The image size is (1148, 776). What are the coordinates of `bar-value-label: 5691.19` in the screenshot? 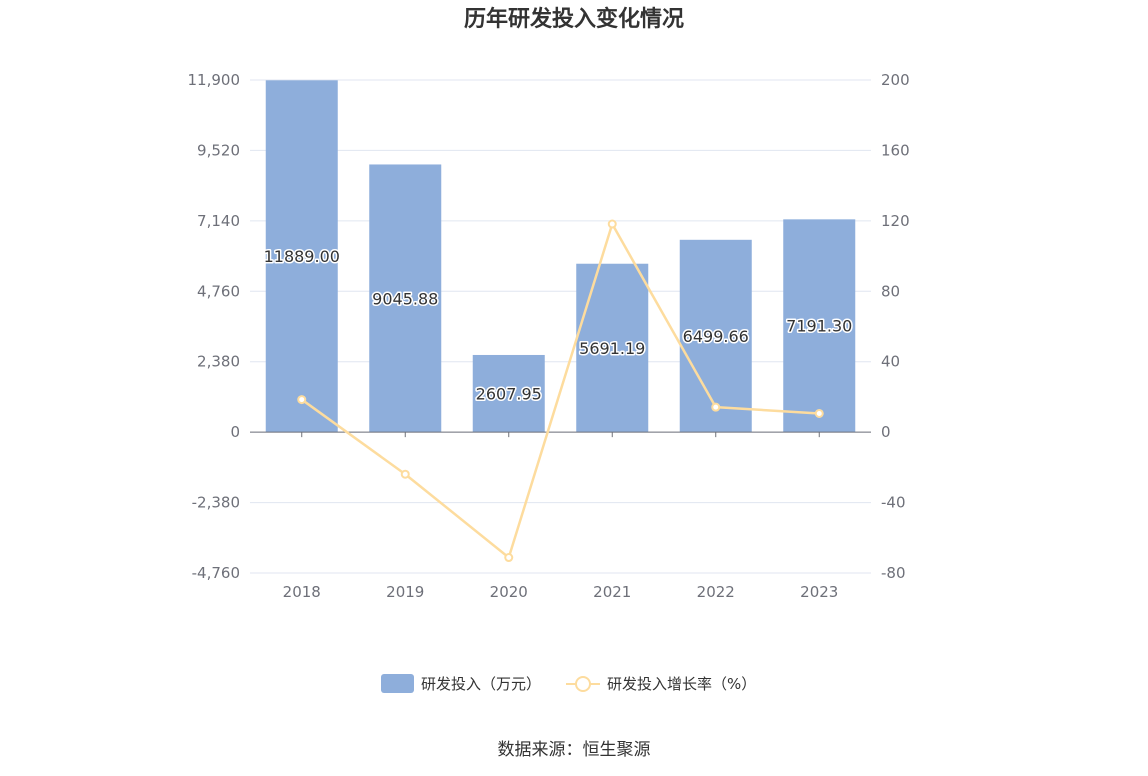 It's located at (612, 348).